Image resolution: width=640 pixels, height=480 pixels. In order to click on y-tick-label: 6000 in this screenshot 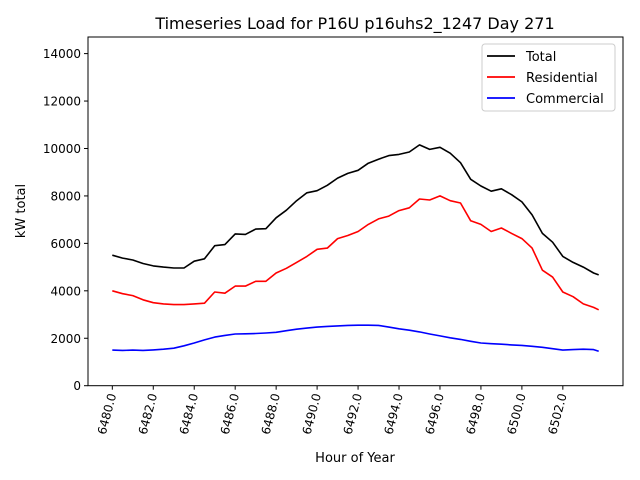, I will do `click(65, 244)`.